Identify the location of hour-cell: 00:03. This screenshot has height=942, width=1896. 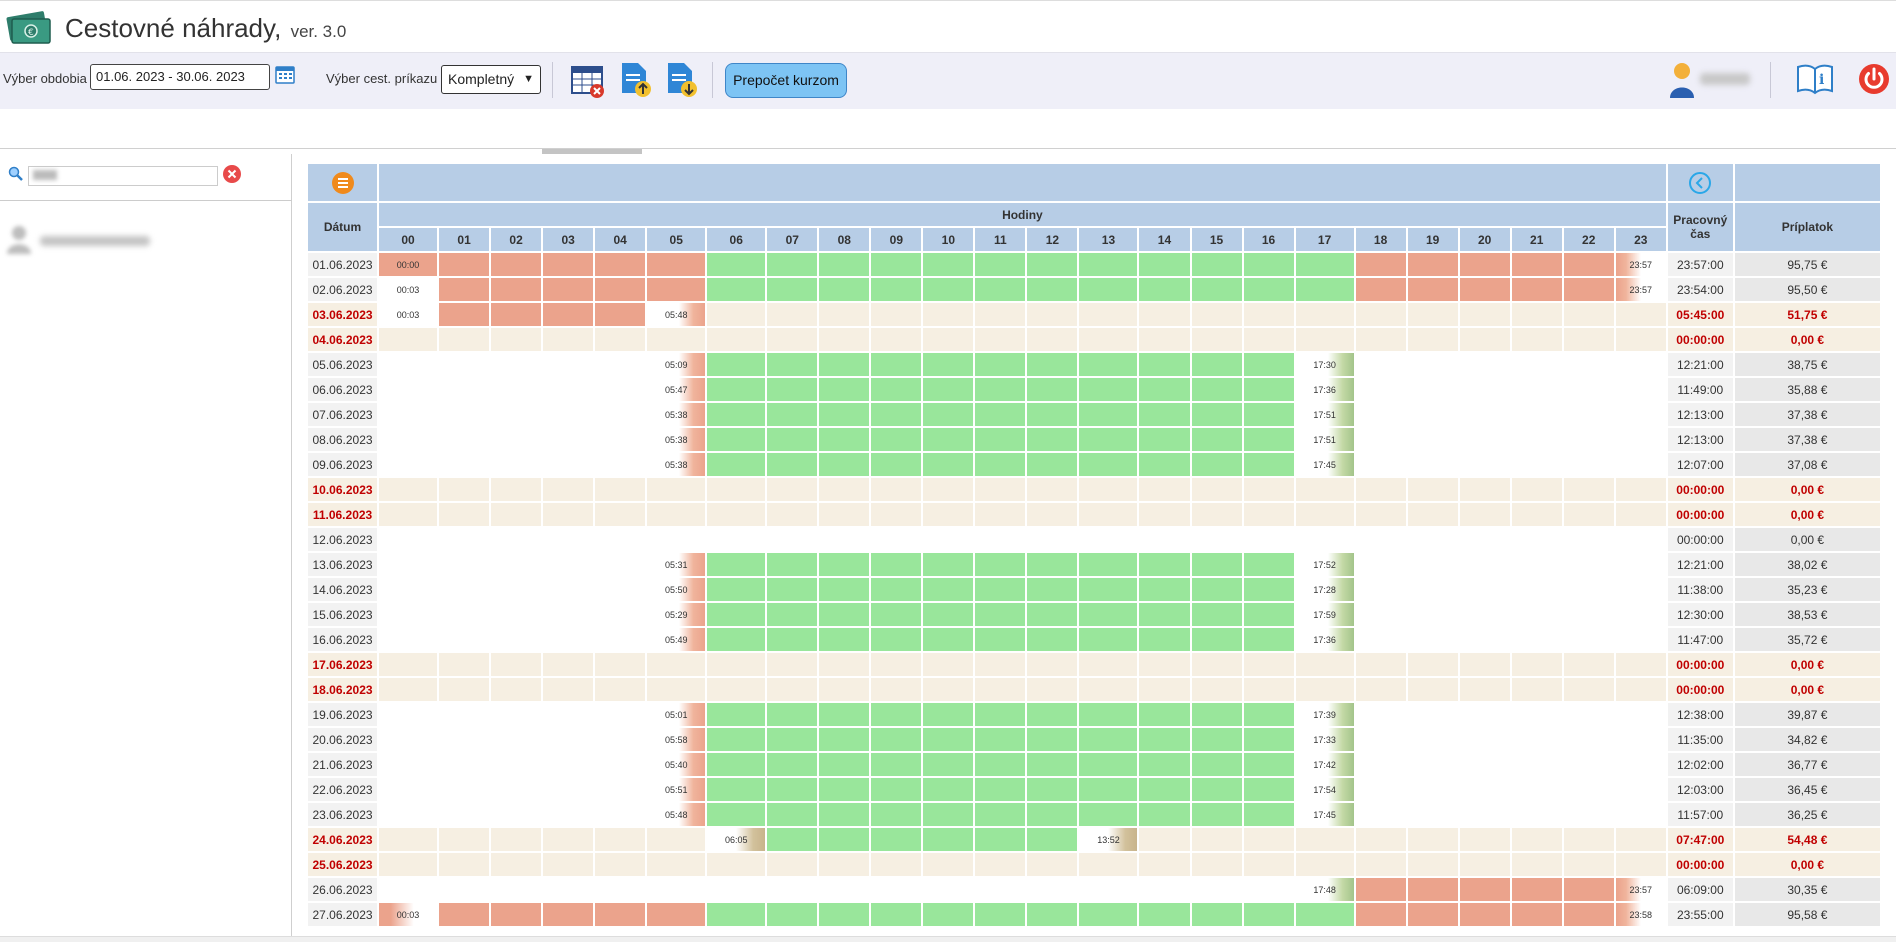
(408, 914).